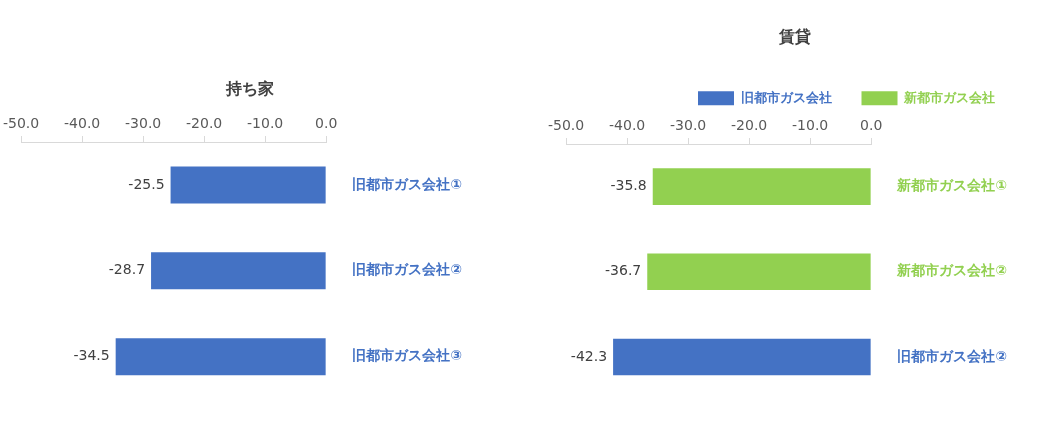 The height and width of the screenshot is (426, 1045). What do you see at coordinates (407, 355) in the screenshot?
I see `y-tick-label: 旧都市ガス会社③` at bounding box center [407, 355].